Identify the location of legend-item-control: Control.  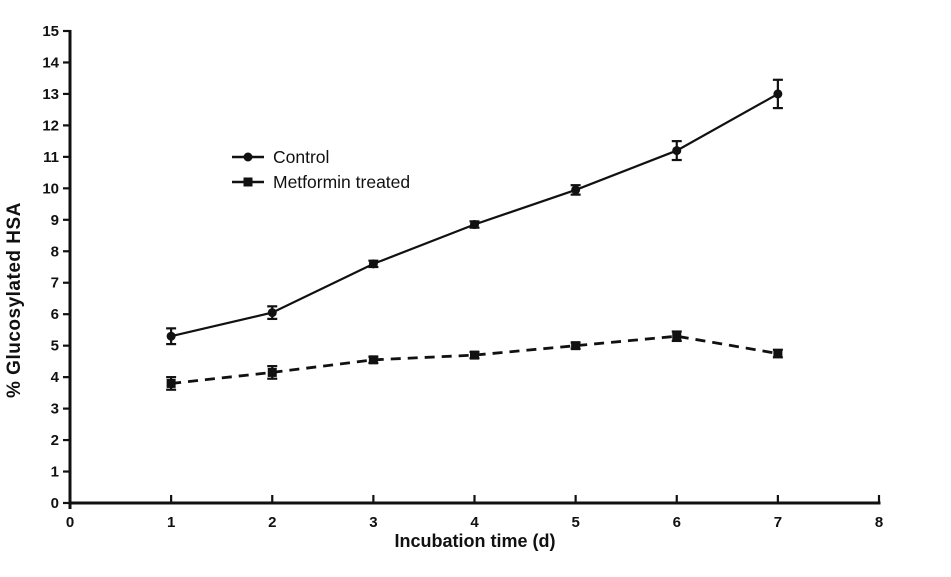
(320, 157).